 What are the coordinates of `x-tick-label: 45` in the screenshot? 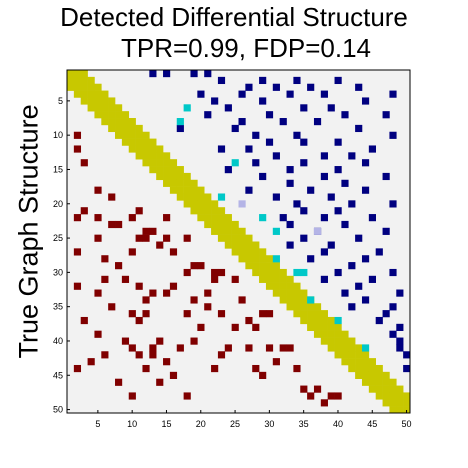 It's located at (372, 424).